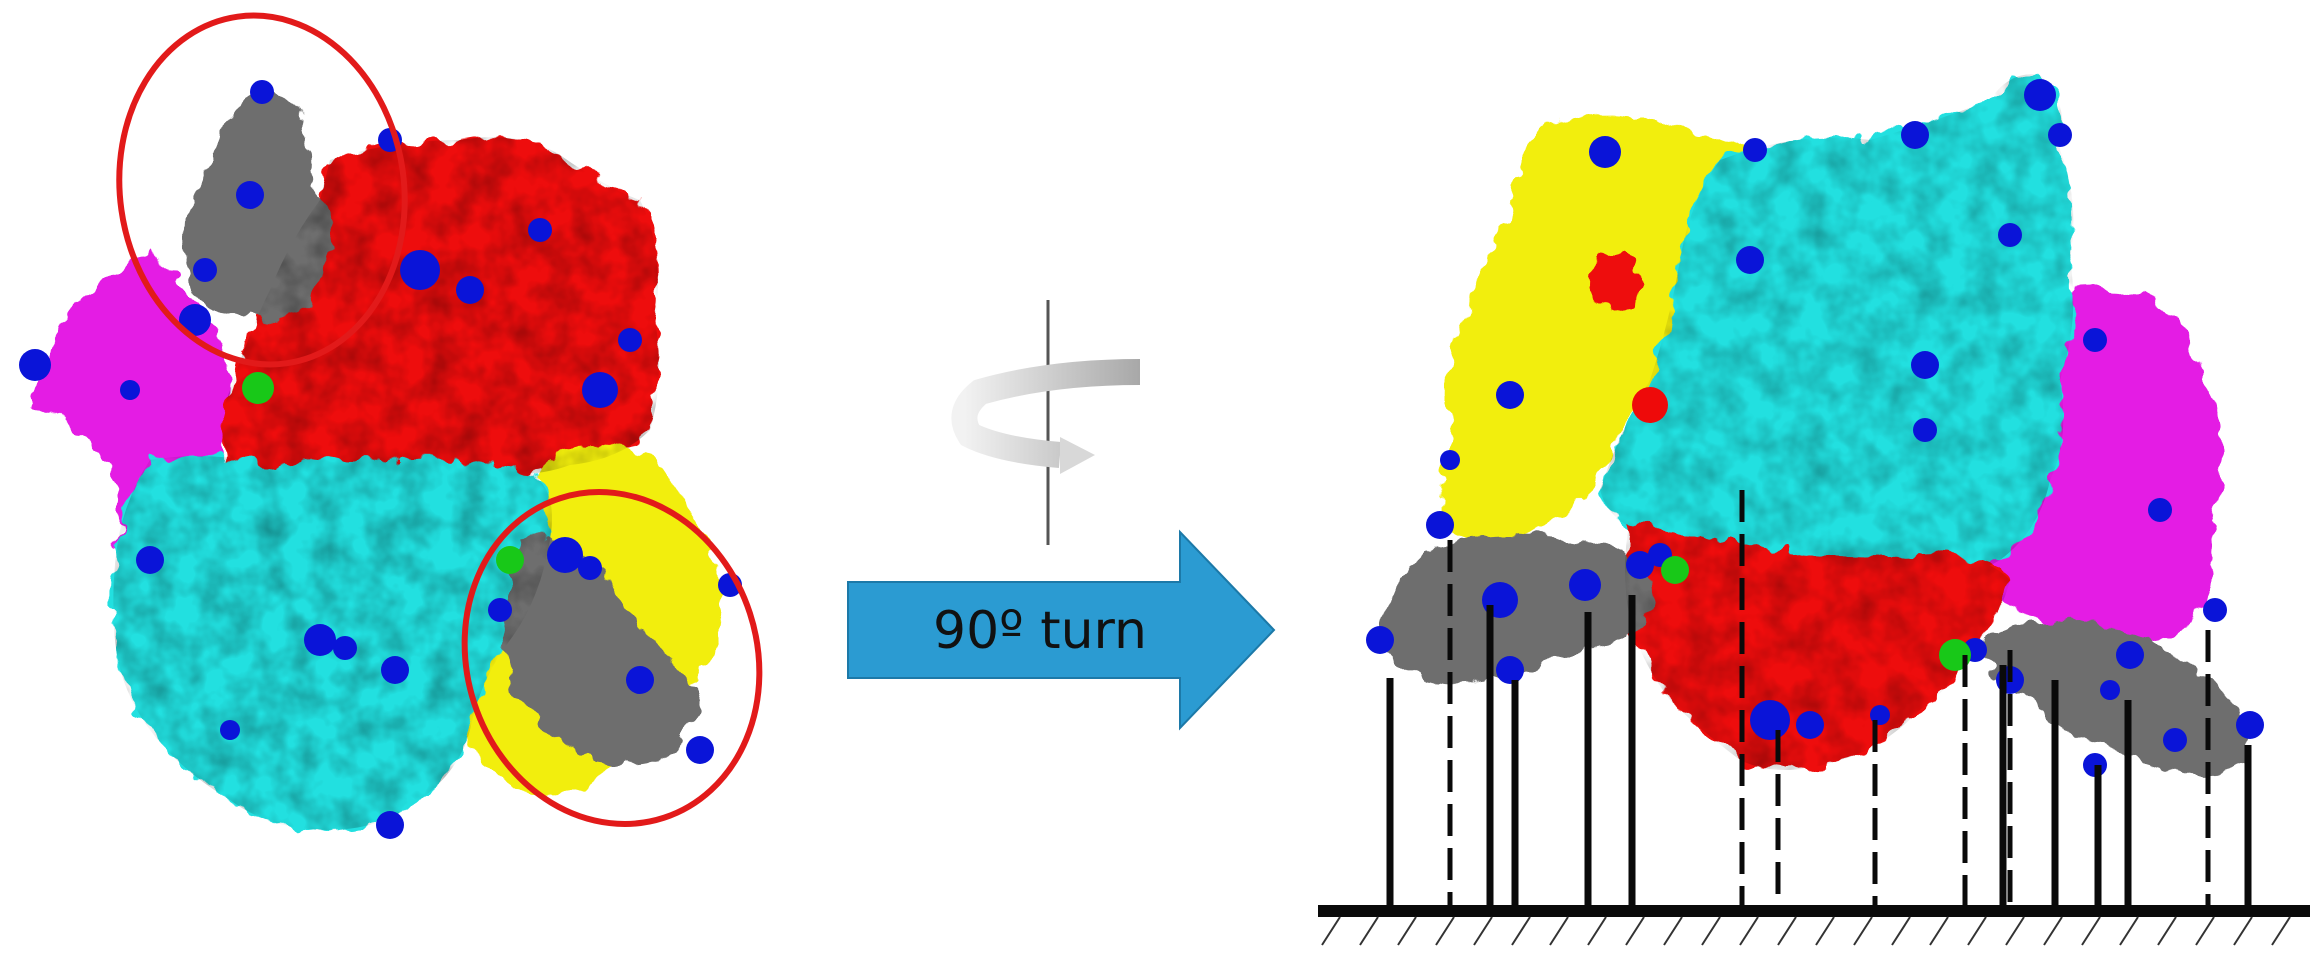 This screenshot has height=970, width=2324. What do you see at coordinates (383, 473) in the screenshot?
I see `green-residues-left` at bounding box center [383, 473].